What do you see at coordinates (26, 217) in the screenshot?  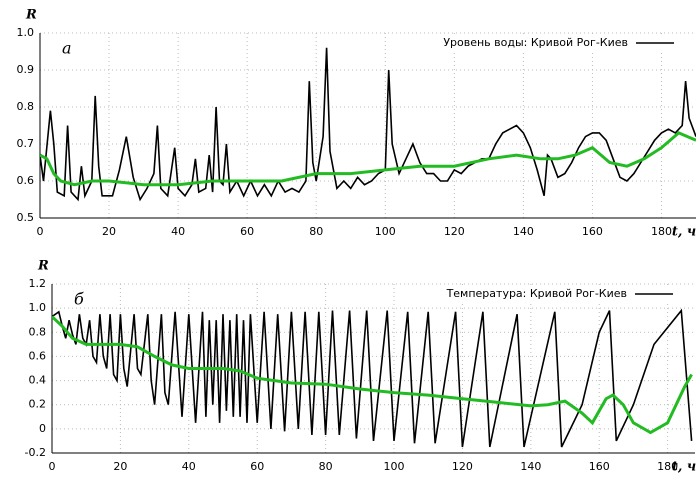 I see `y-tick-label: 0.5` at bounding box center [26, 217].